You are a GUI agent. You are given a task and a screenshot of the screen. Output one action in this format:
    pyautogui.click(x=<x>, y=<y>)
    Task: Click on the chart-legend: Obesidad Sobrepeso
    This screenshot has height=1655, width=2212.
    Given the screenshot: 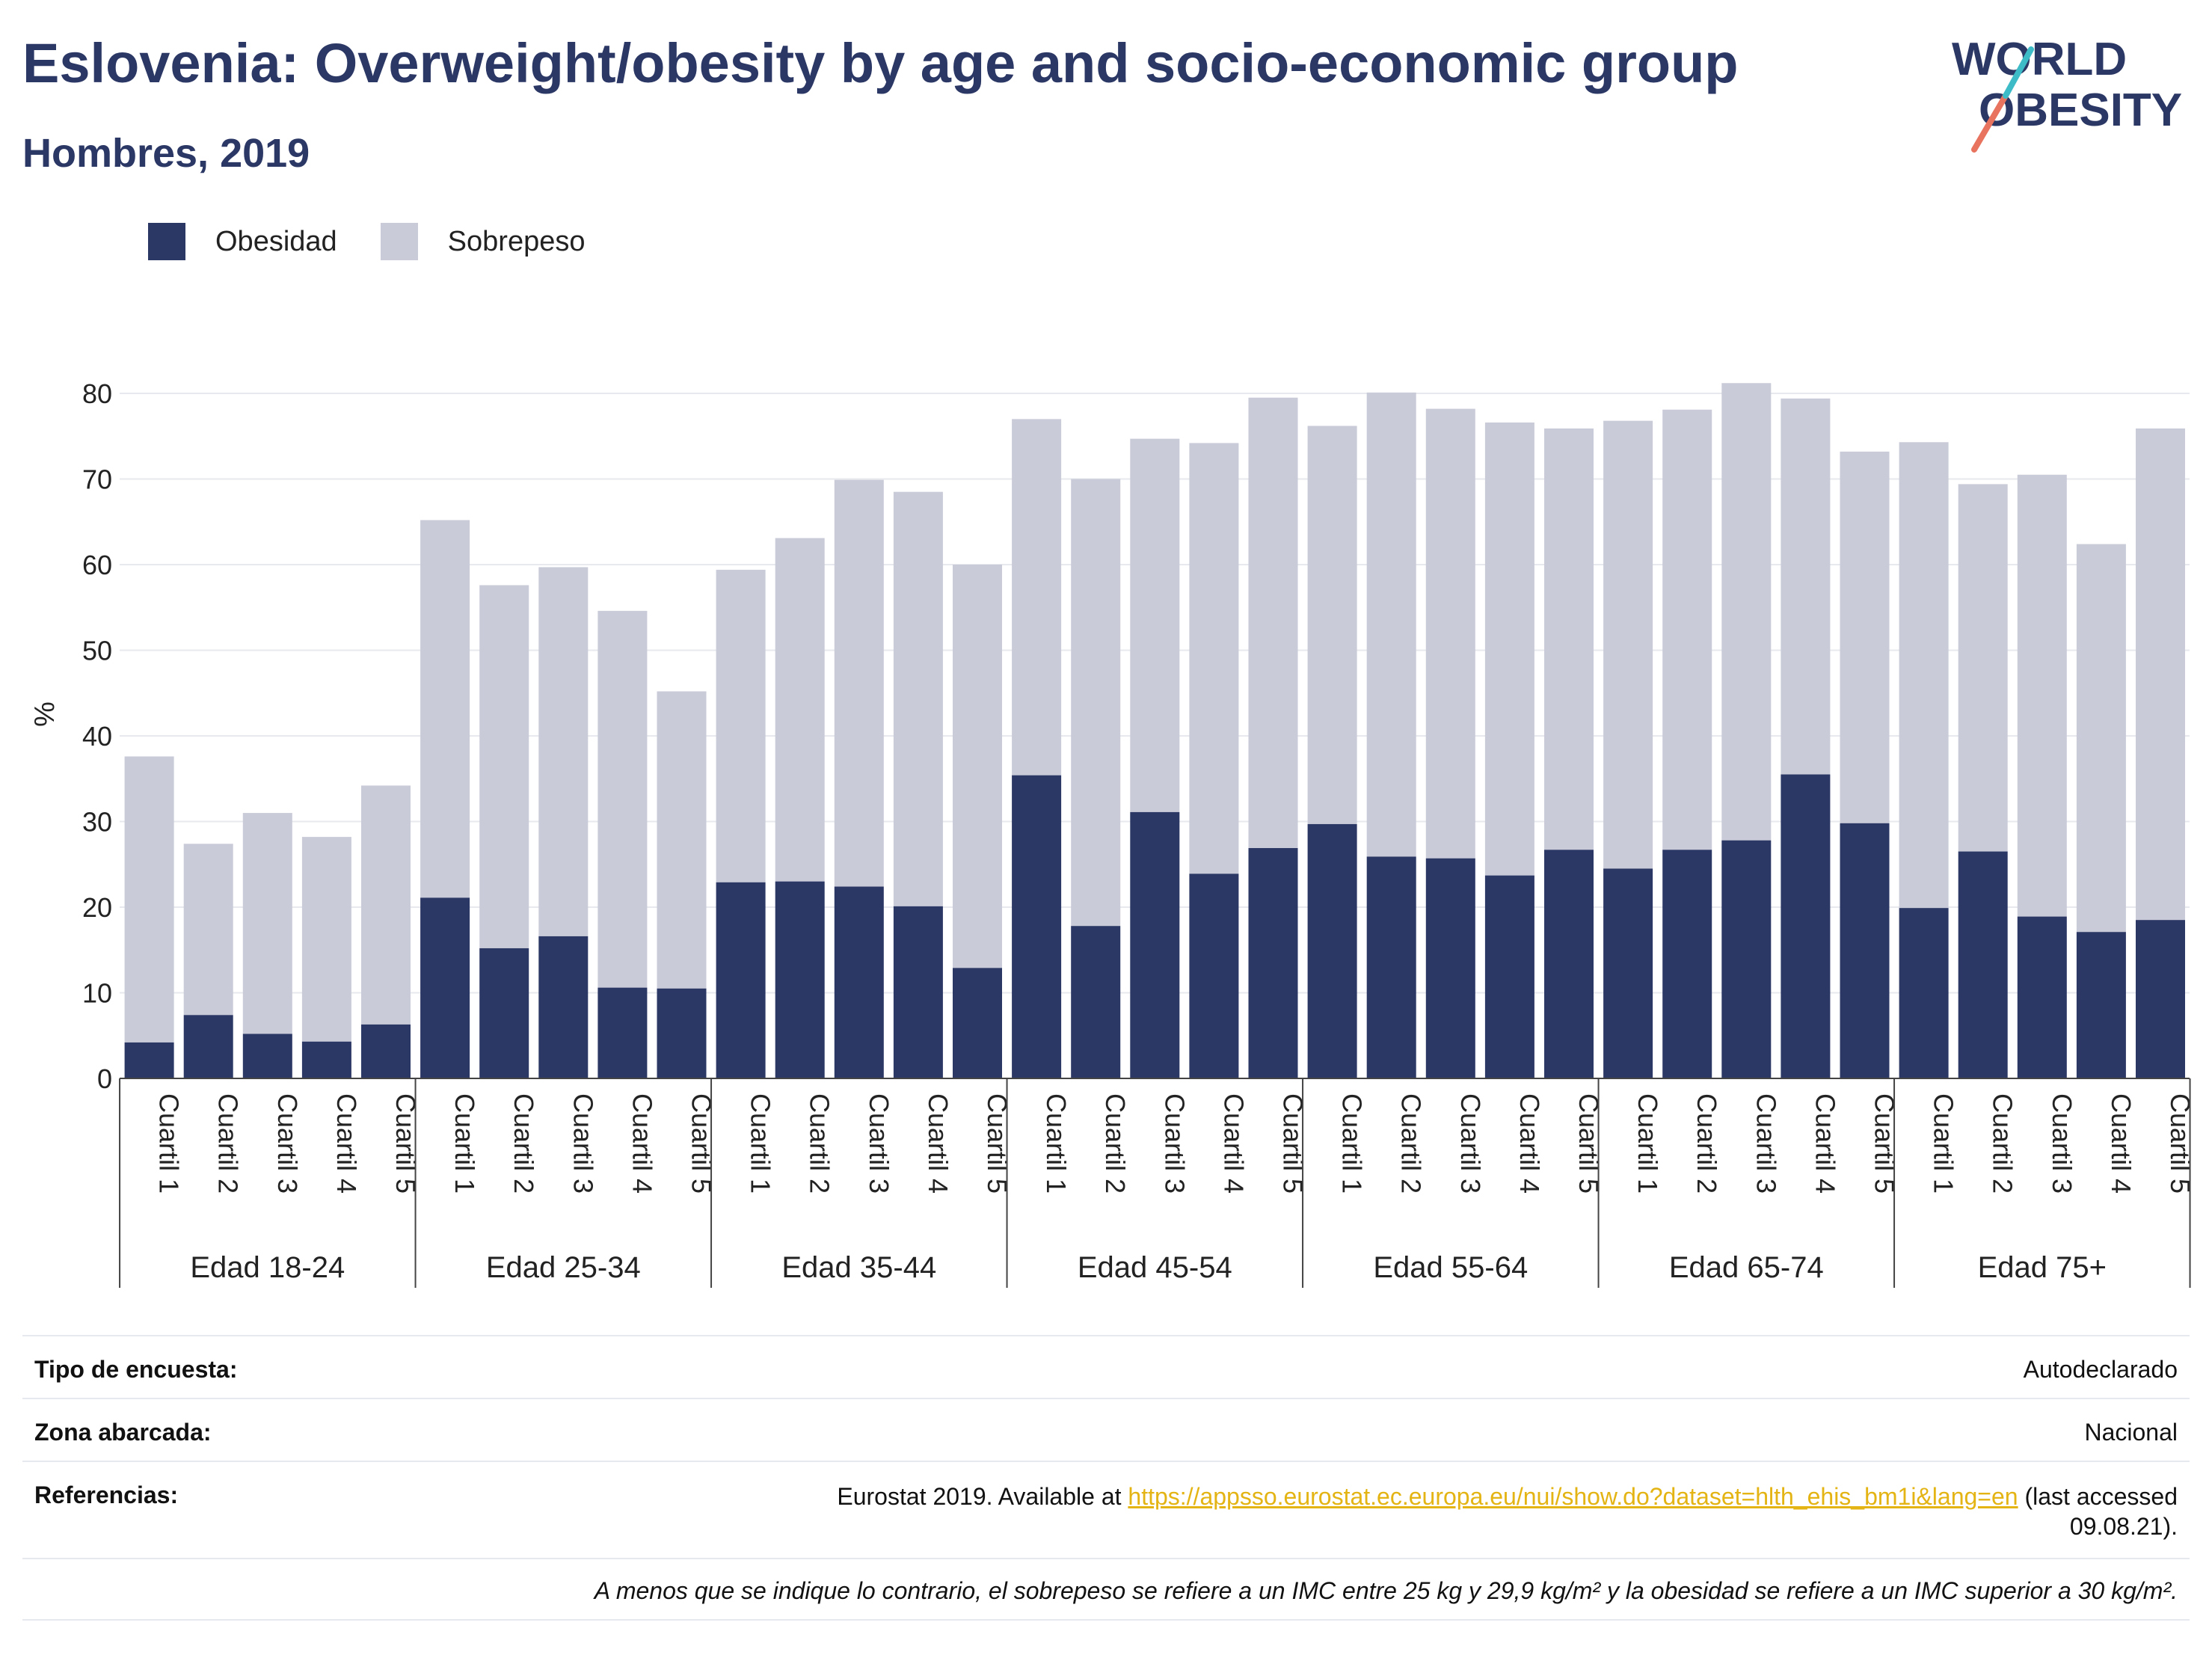 What is the action you would take?
    pyautogui.click(x=388, y=241)
    